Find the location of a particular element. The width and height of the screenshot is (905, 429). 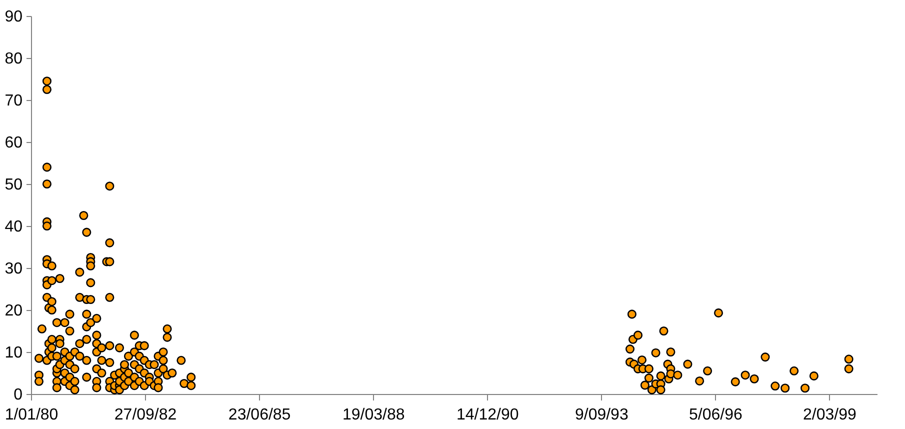

y-tick-label: 50 is located at coordinates (13, 185).